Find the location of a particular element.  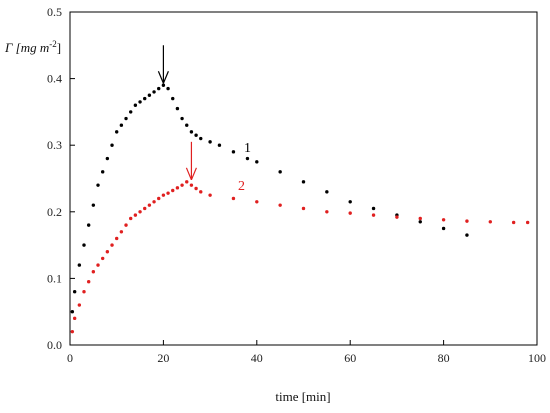

x-tick-label-5: 100 is located at coordinates (537, 358).